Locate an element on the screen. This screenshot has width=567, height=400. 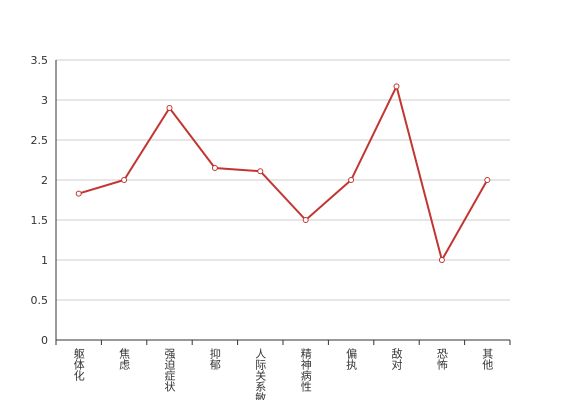
y-tick-label: 0 is located at coordinates (44, 340).